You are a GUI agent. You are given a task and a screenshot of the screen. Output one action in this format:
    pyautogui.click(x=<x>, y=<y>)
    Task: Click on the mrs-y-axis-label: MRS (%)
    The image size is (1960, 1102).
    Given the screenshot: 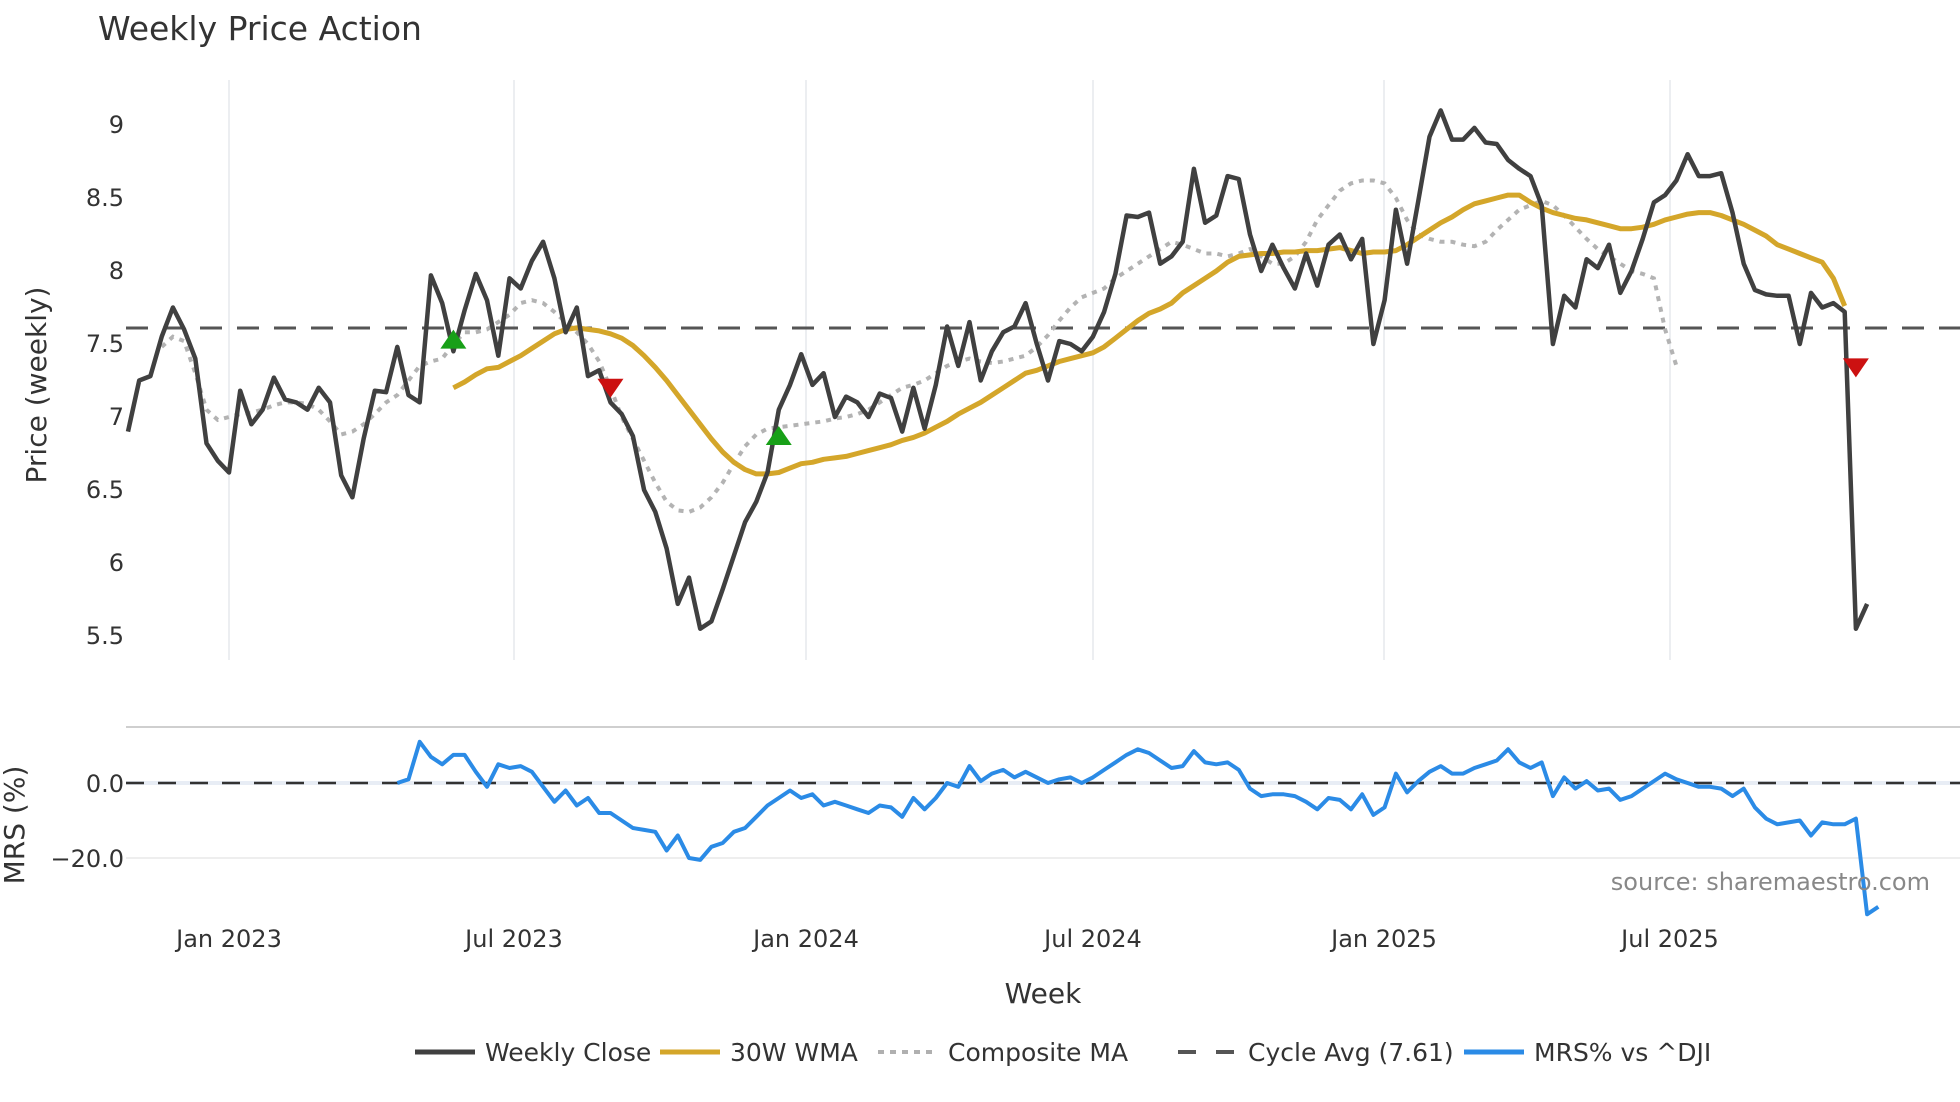 What is the action you would take?
    pyautogui.click(x=15, y=825)
    